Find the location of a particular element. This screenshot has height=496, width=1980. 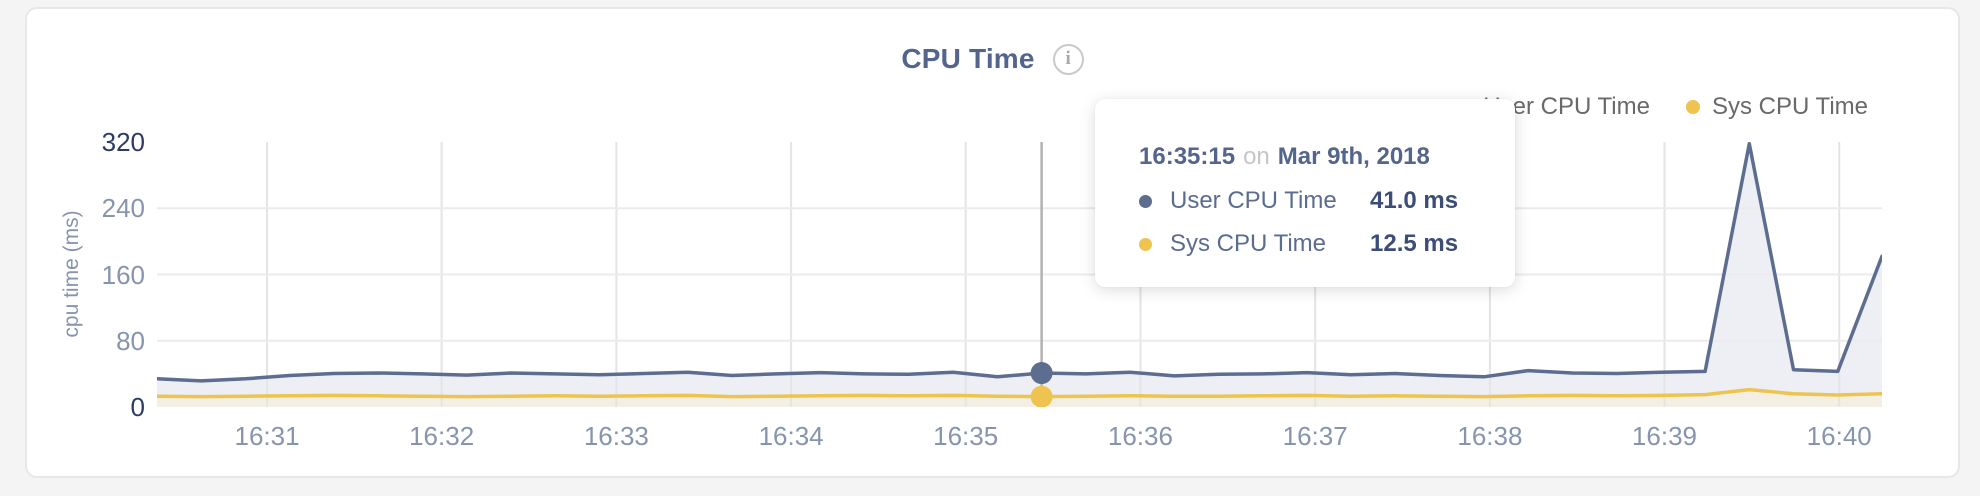

legend: User CPU Time Sys CPU Time is located at coordinates (1662, 107).